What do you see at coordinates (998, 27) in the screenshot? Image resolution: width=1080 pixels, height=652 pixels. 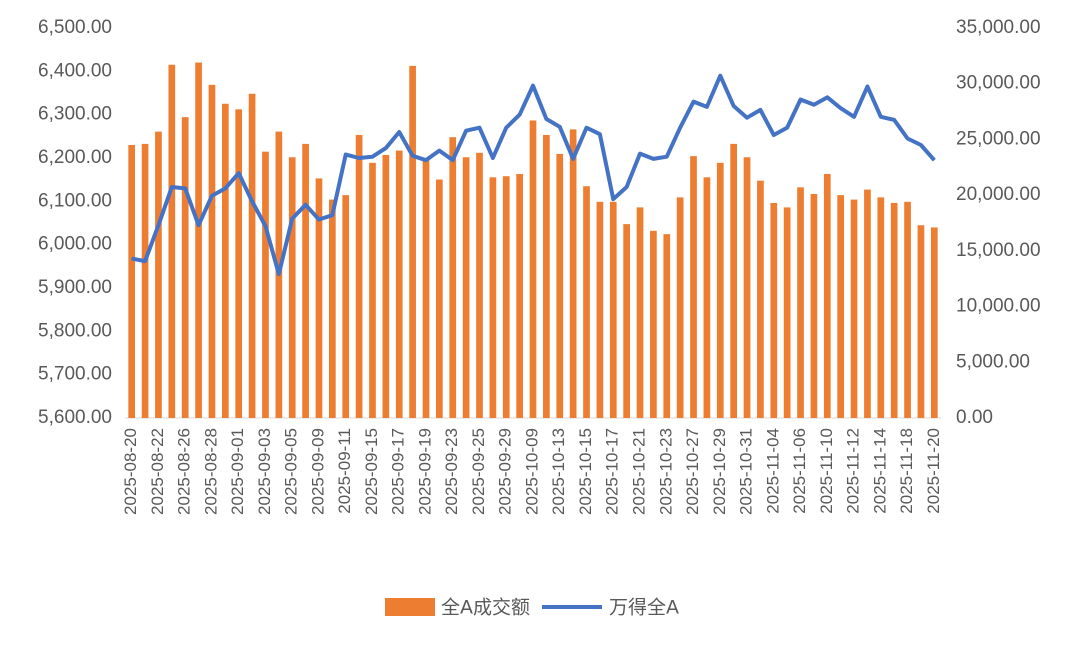 I see `y2-tick-label: 35,000.00` at bounding box center [998, 27].